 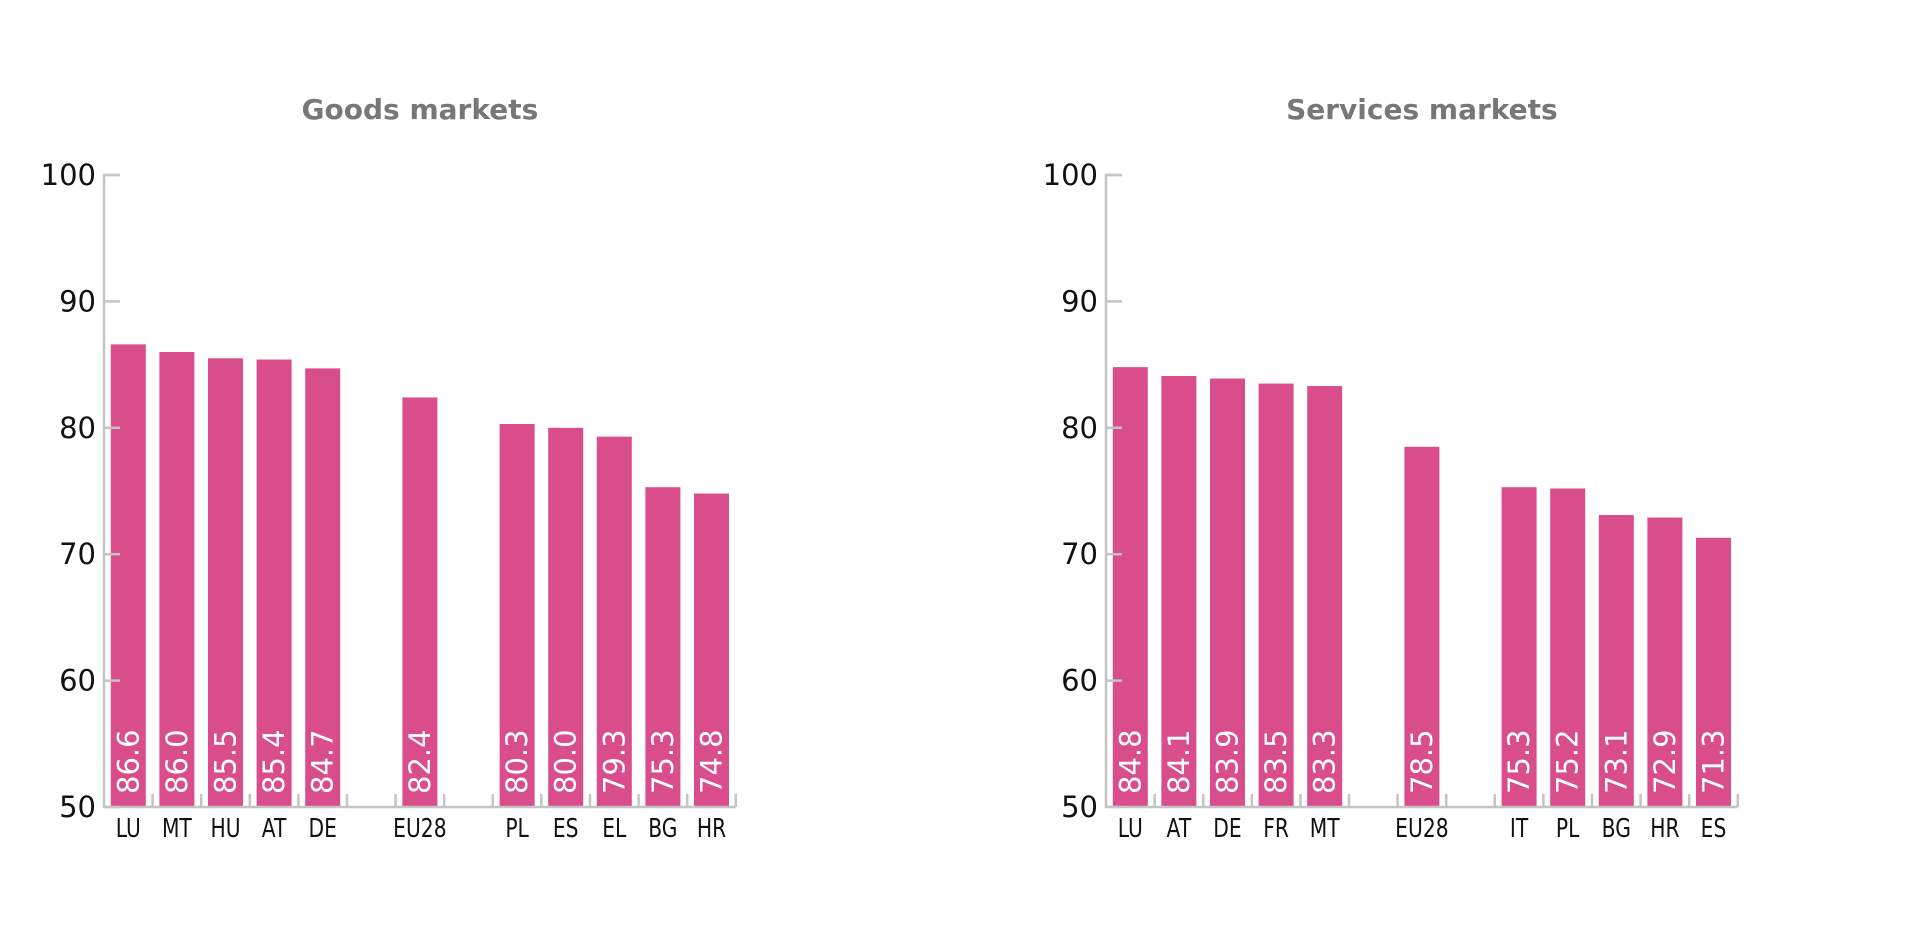 What do you see at coordinates (225, 582) in the screenshot?
I see `bar-hu` at bounding box center [225, 582].